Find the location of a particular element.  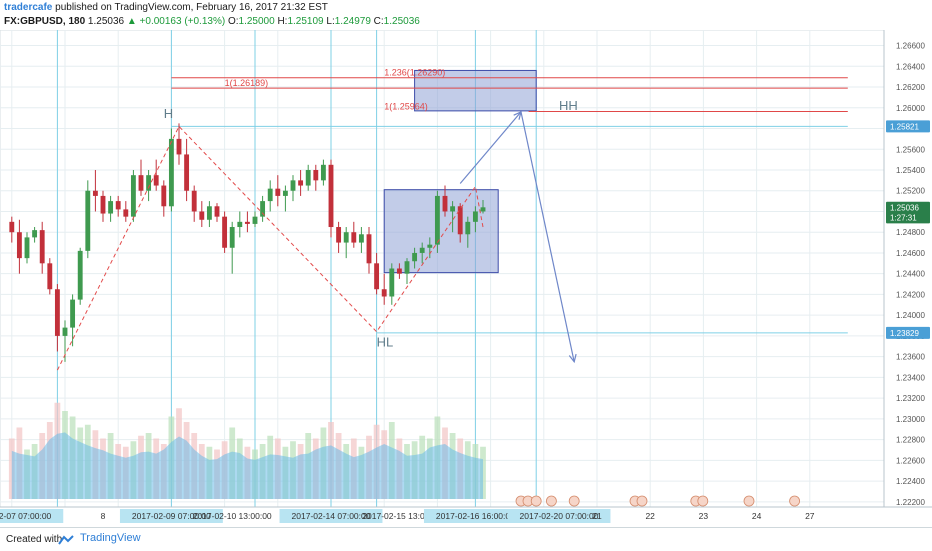

time-tick-label: 2017-02-15 13:00:0 is located at coordinates (399, 516).